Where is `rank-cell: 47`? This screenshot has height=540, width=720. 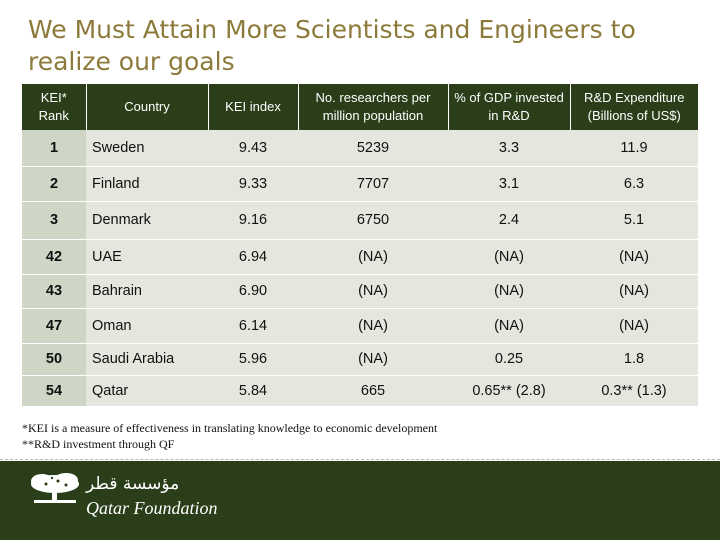
rank-cell: 47 is located at coordinates (54, 326).